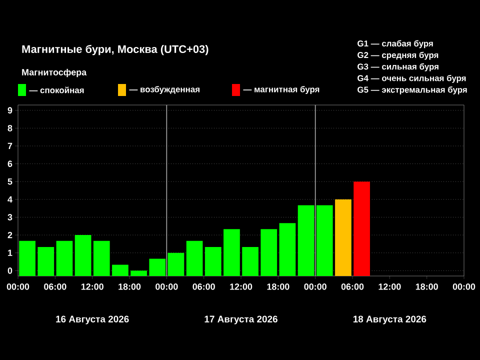 The width and height of the screenshot is (480, 360). I want to click on text: G2 — средняя буря, so click(398, 56).